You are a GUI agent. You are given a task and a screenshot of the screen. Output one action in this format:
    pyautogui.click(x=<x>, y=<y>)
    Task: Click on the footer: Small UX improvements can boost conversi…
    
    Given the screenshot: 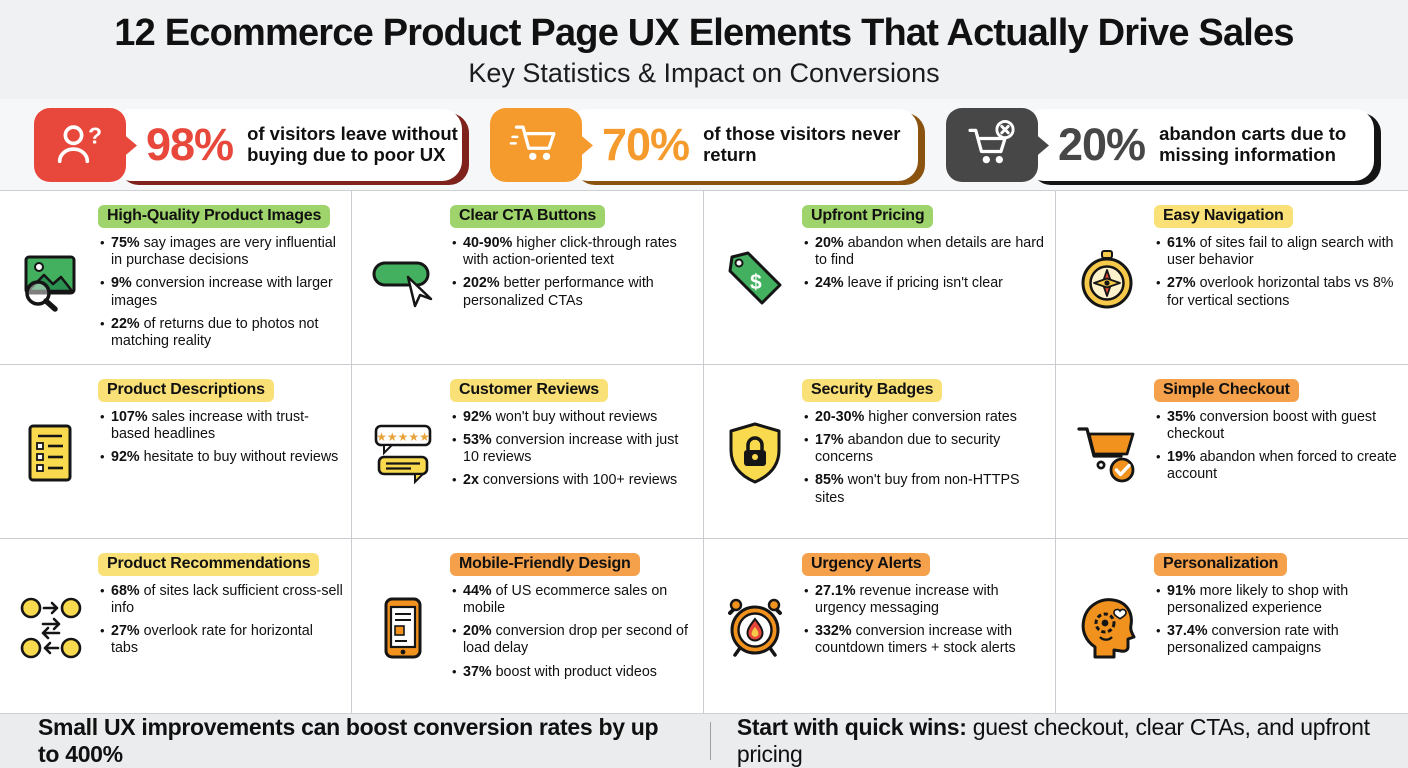 What is the action you would take?
    pyautogui.click(x=704, y=740)
    